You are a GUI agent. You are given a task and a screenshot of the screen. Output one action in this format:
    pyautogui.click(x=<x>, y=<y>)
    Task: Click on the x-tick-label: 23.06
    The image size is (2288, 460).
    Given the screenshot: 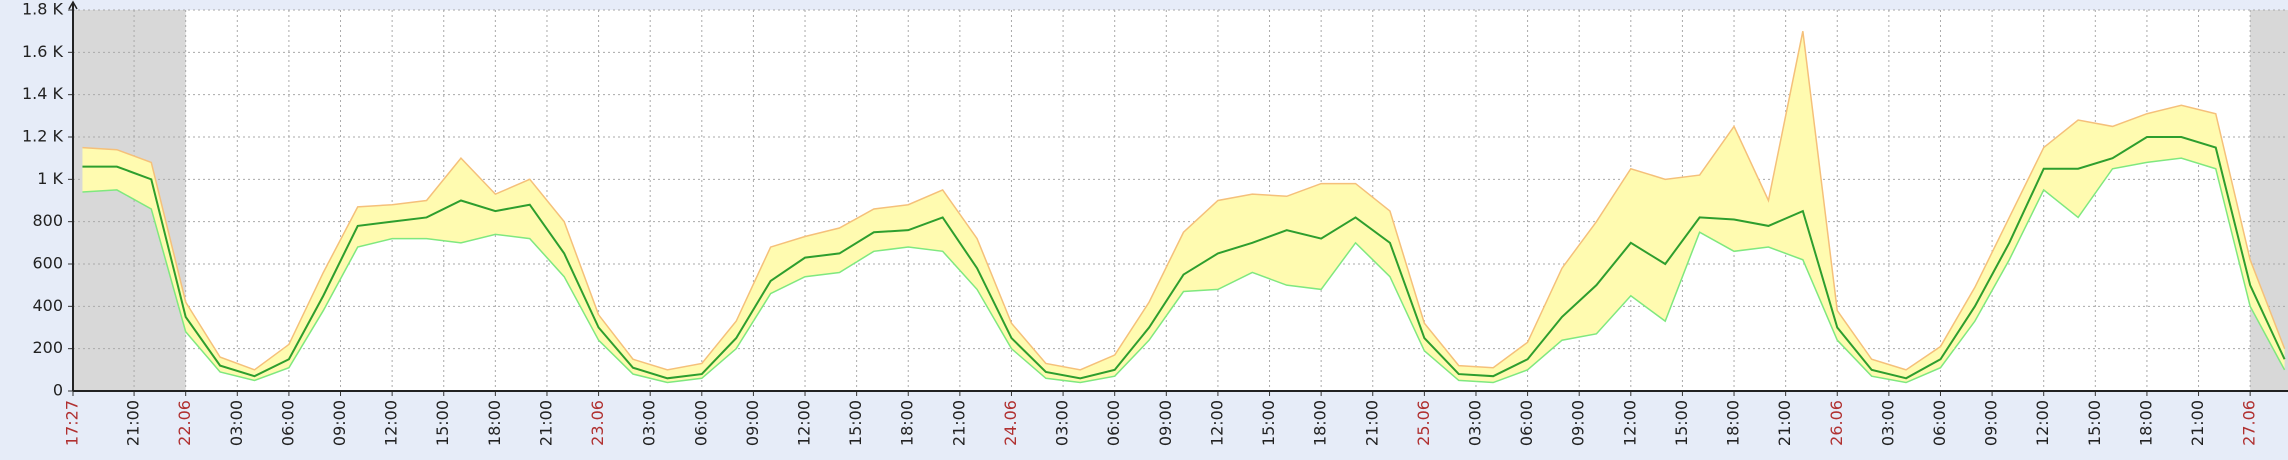 What is the action you would take?
    pyautogui.click(x=597, y=423)
    